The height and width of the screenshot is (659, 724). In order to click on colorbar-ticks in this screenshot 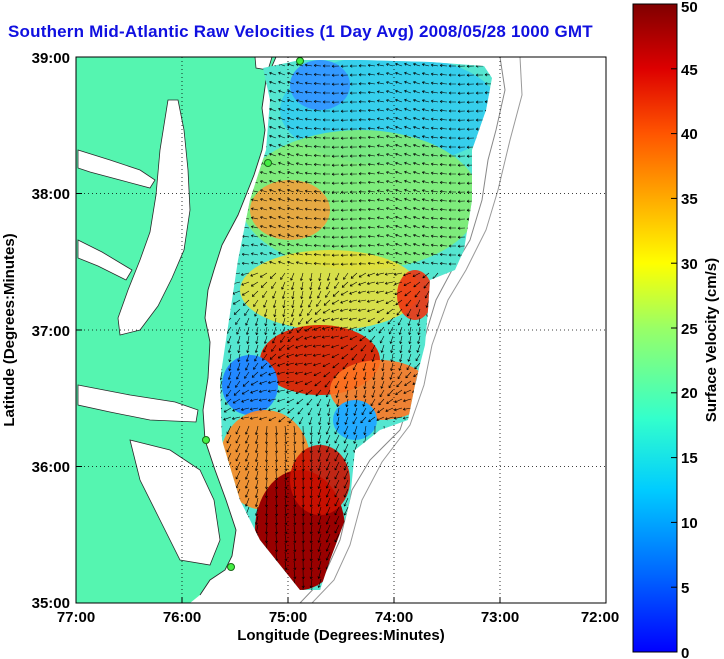, I will do `click(674, 328)`.